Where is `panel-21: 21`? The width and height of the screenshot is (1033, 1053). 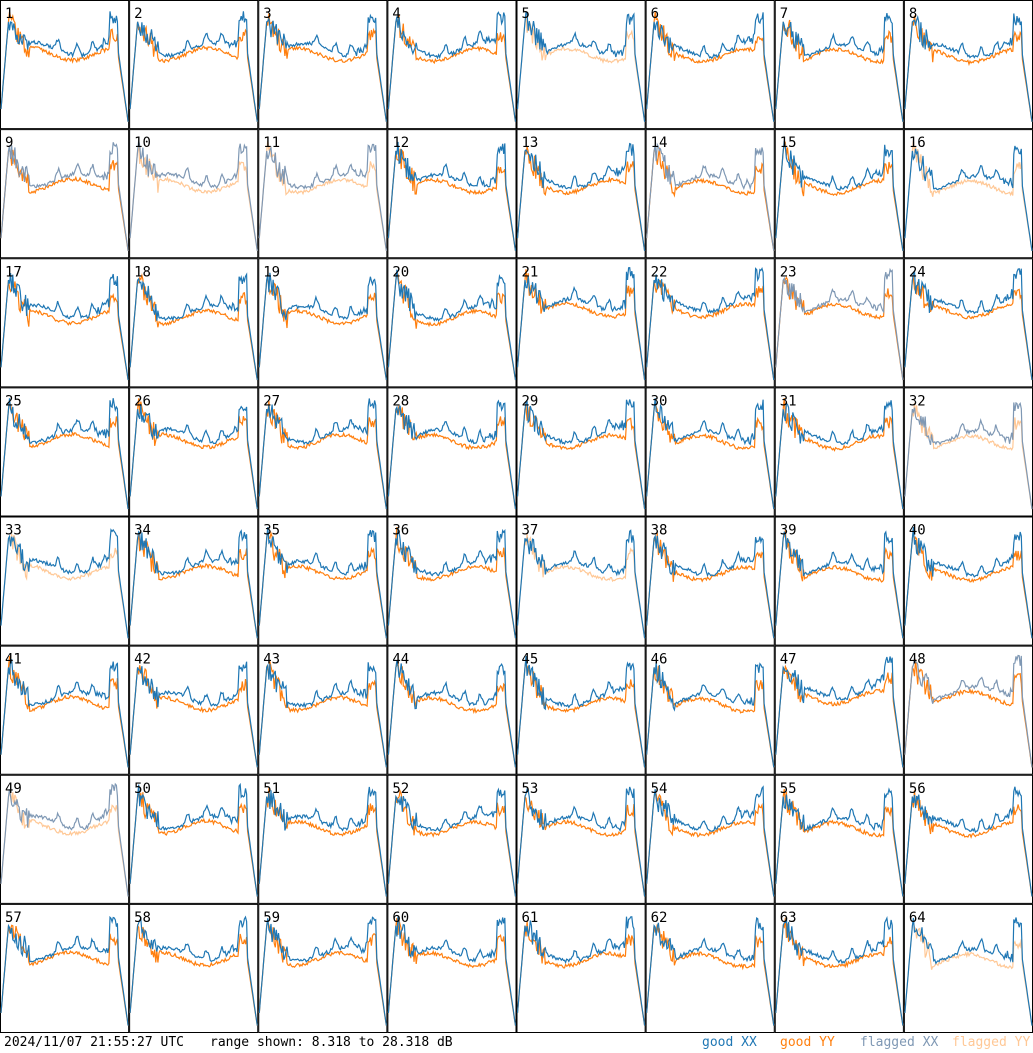
panel-21: 21 is located at coordinates (581, 323).